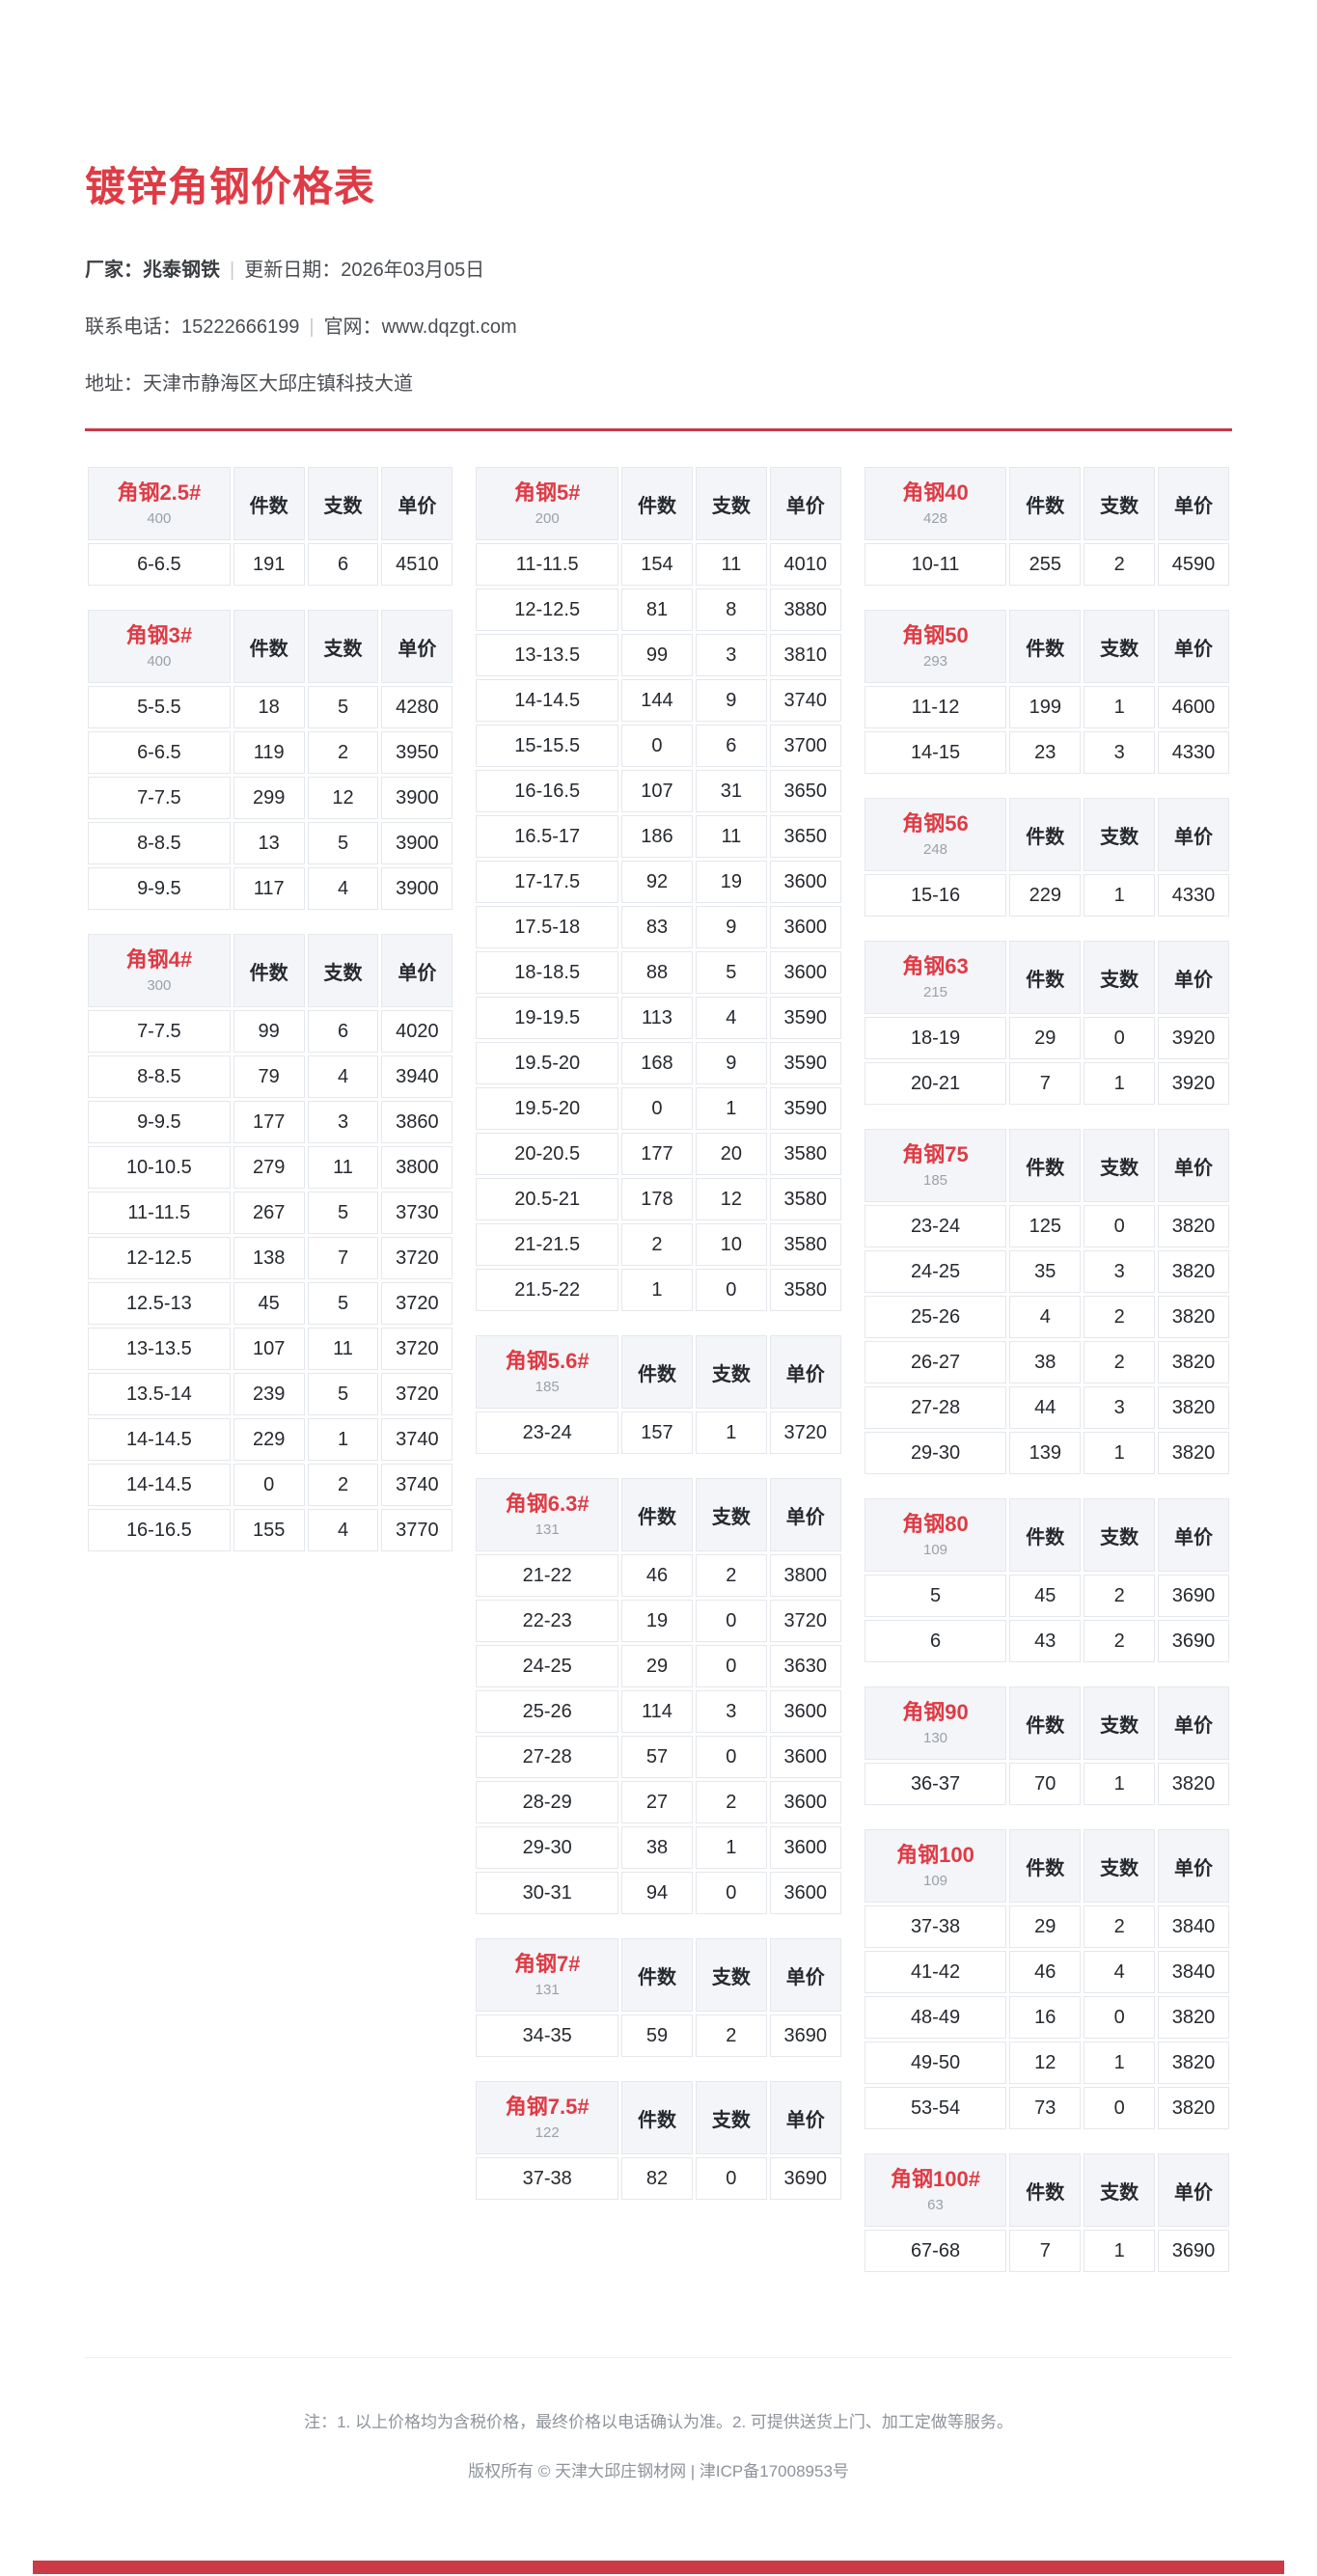  What do you see at coordinates (1120, 753) in the screenshot?
I see `count-cell: 3` at bounding box center [1120, 753].